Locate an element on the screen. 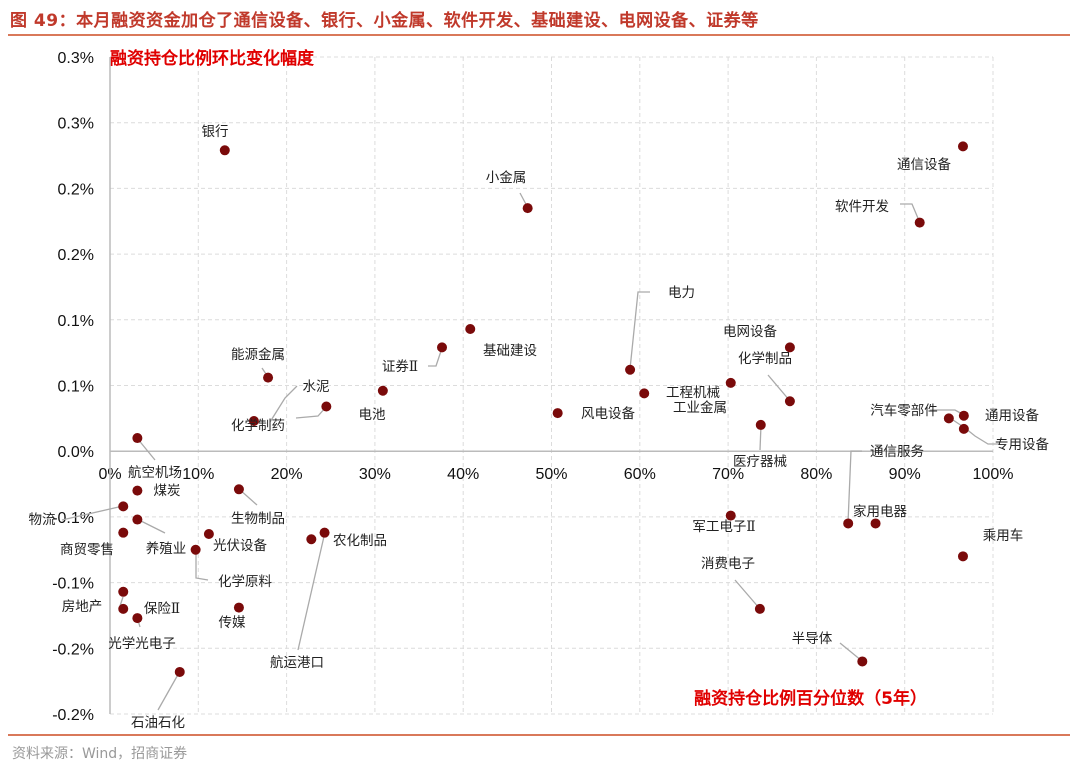 Image resolution: width=1080 pixels, height=771 pixels. point-label: 电池 is located at coordinates (372, 415).